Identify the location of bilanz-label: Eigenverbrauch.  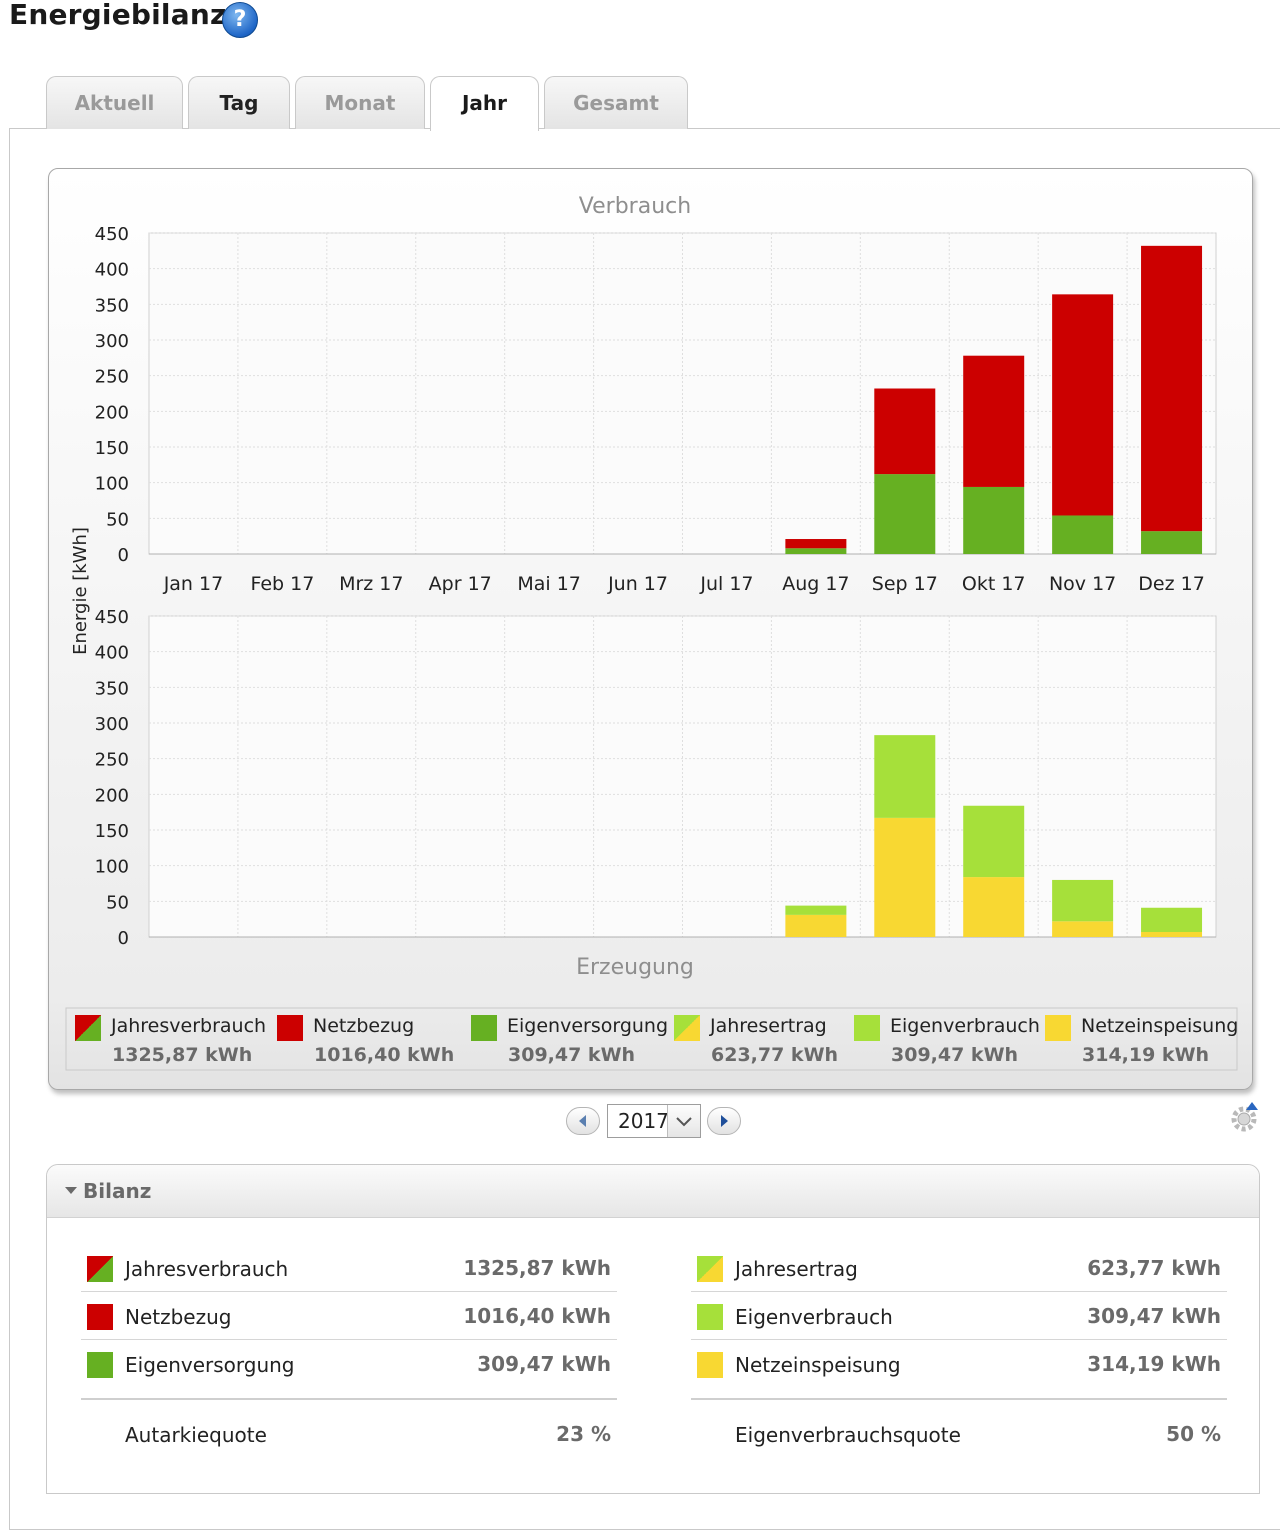
(814, 1317).